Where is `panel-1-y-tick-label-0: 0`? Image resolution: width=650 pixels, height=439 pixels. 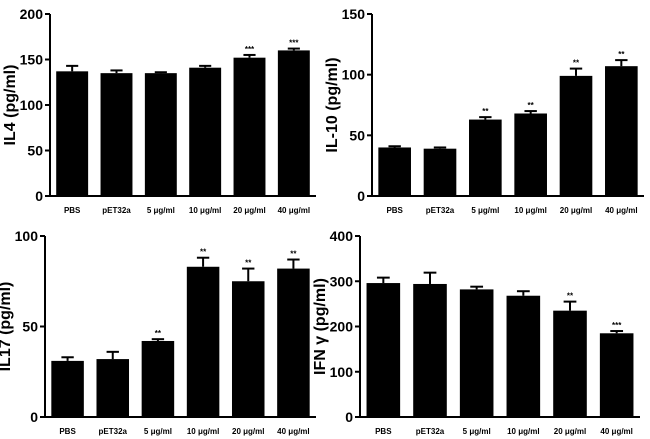
panel-1-y-tick-label-0: 0 is located at coordinates (39, 196).